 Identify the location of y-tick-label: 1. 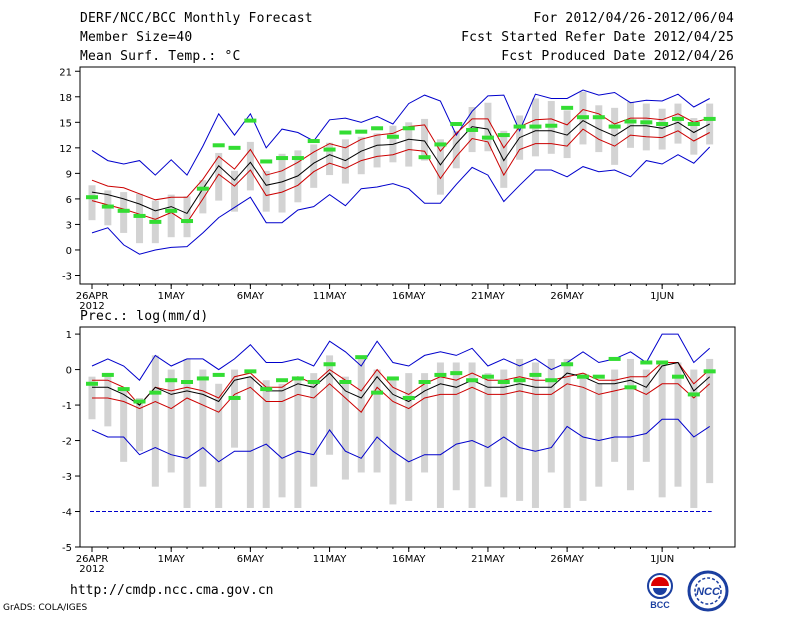
(69, 335).